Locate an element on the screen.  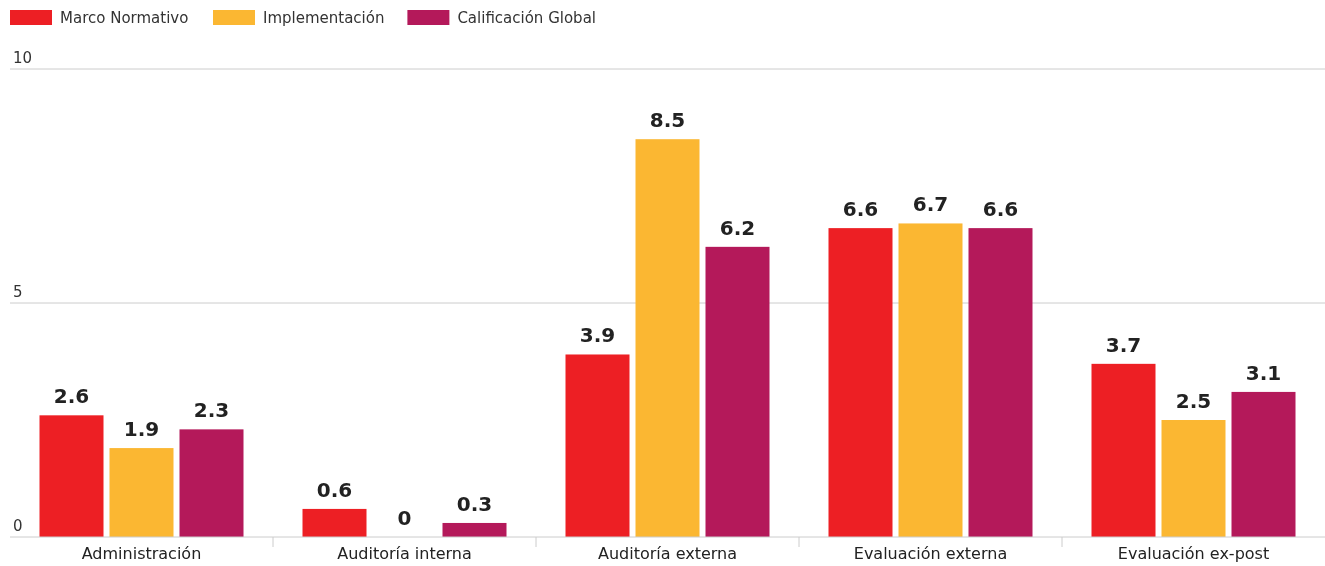
y-tick-label: 0 is located at coordinates (18, 526).